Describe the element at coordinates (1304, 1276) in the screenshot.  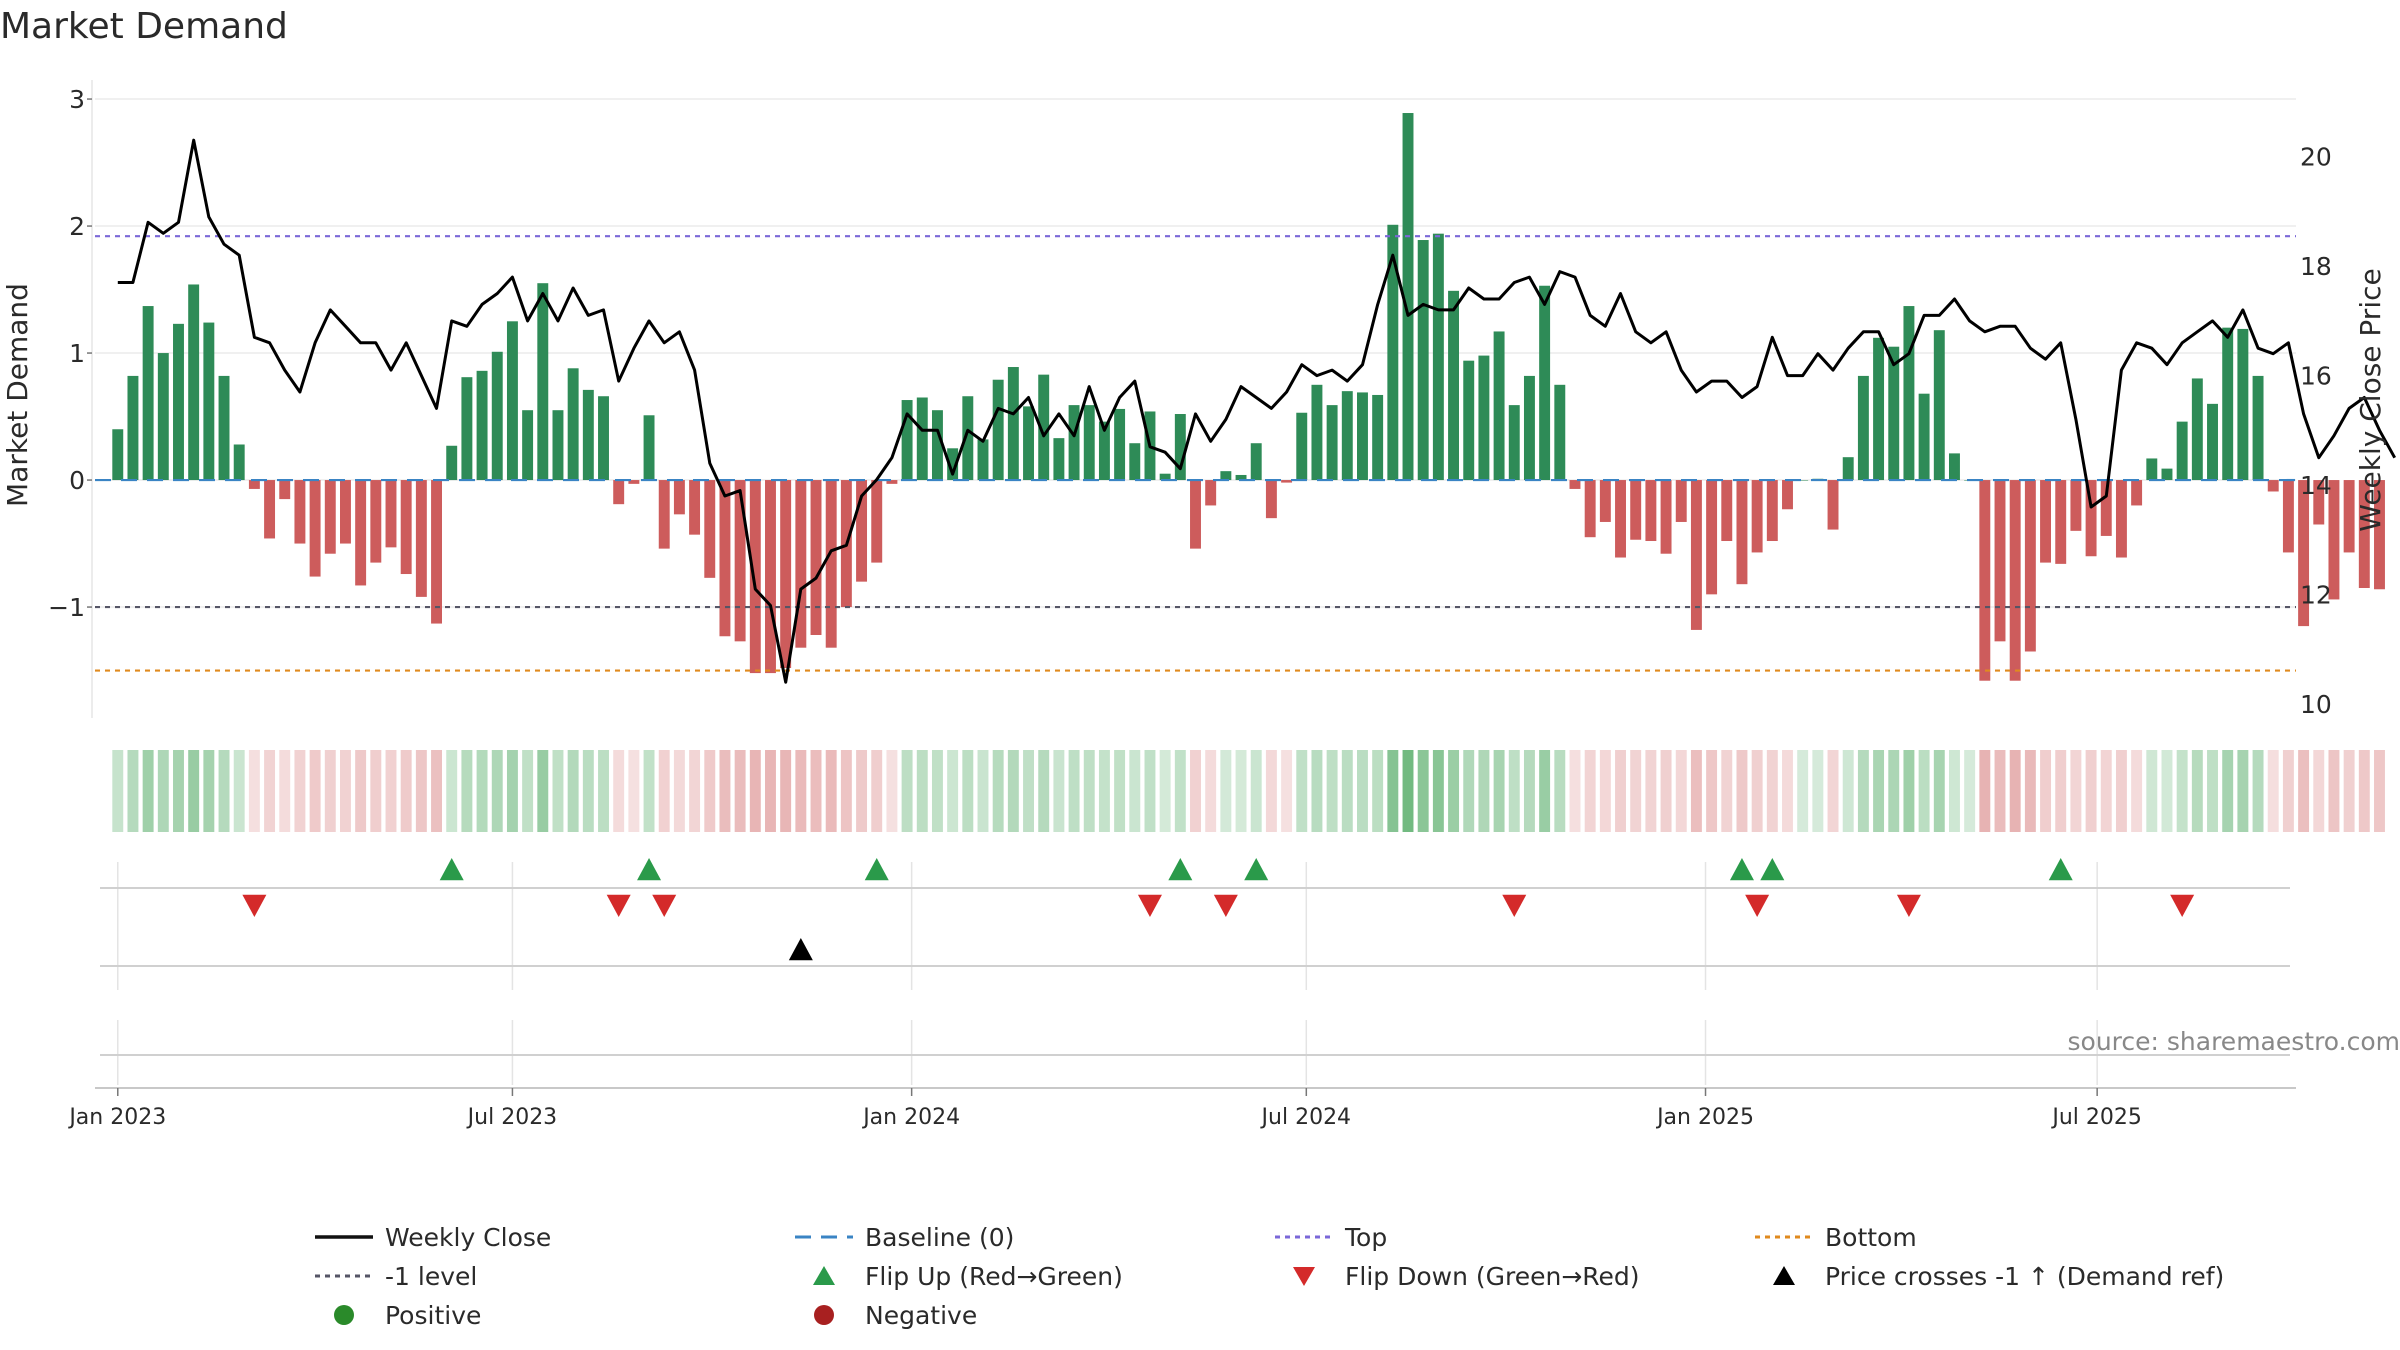
I see `legend-swatch-triangle` at that location.